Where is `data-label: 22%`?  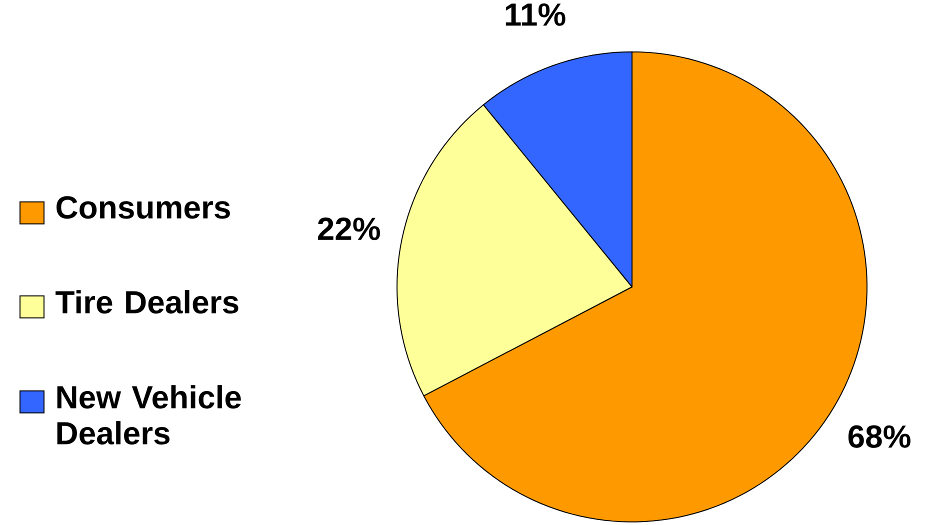 data-label: 22% is located at coordinates (349, 229).